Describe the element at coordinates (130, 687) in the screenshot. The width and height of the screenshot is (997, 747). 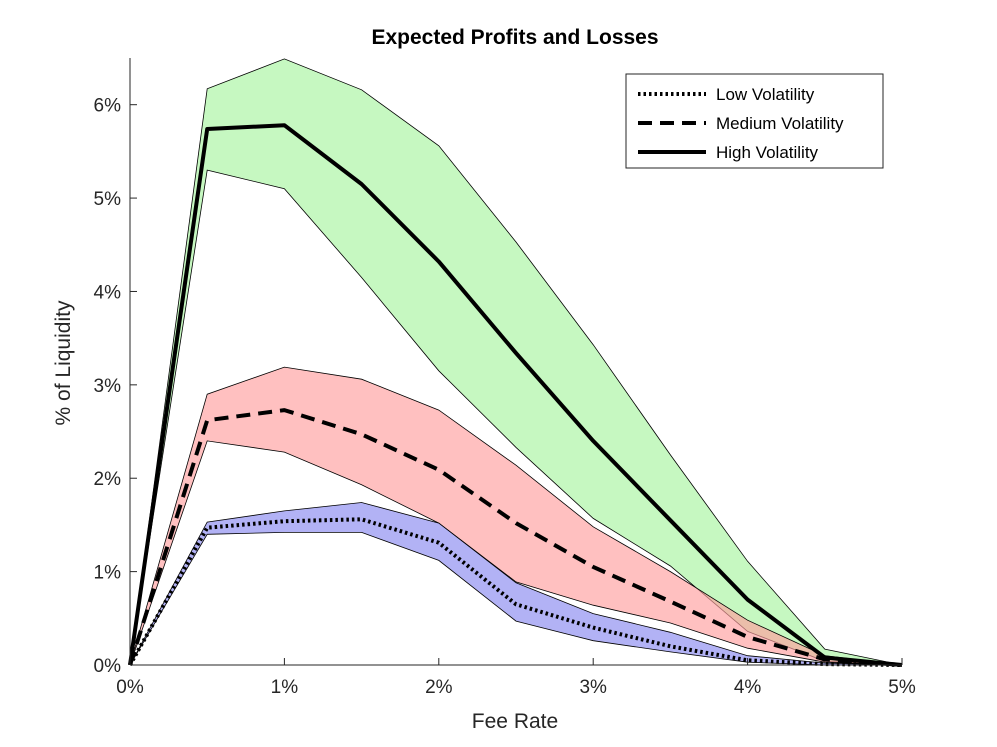
I see `x-tick-label: 0%` at that location.